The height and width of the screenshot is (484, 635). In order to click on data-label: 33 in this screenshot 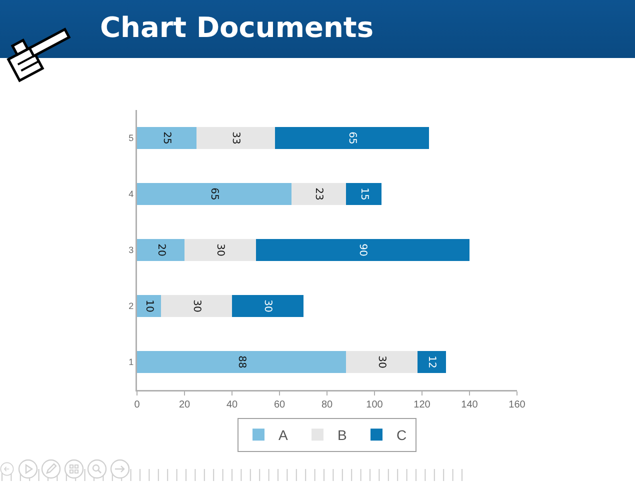, I will do `click(236, 138)`.